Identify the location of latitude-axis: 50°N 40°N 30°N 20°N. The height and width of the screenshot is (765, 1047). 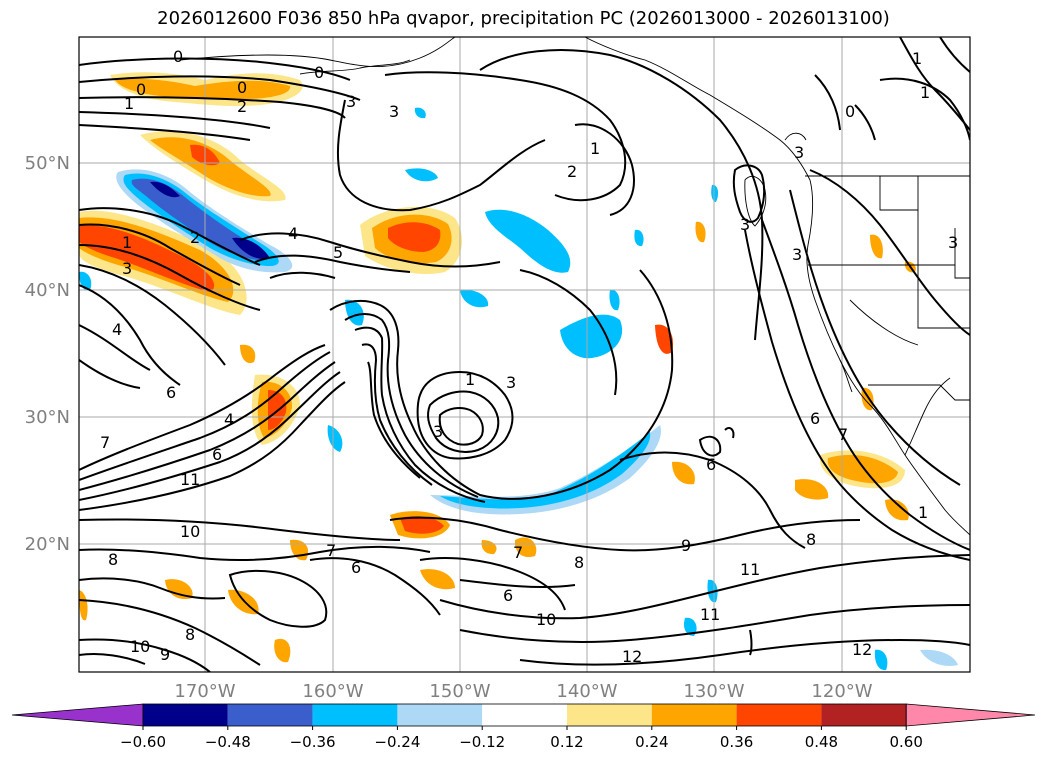
(47, 354).